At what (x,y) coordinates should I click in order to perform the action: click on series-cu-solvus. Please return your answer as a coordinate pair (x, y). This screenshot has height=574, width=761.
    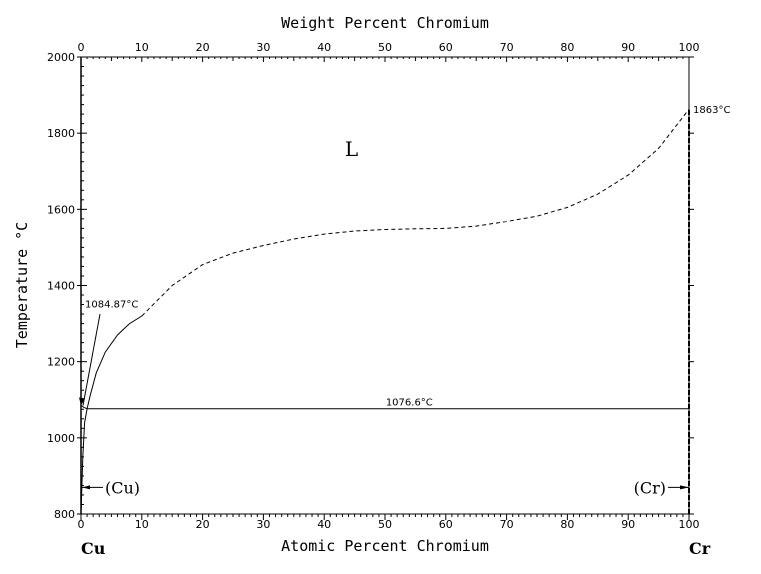
    Looking at the image, I should click on (84, 461).